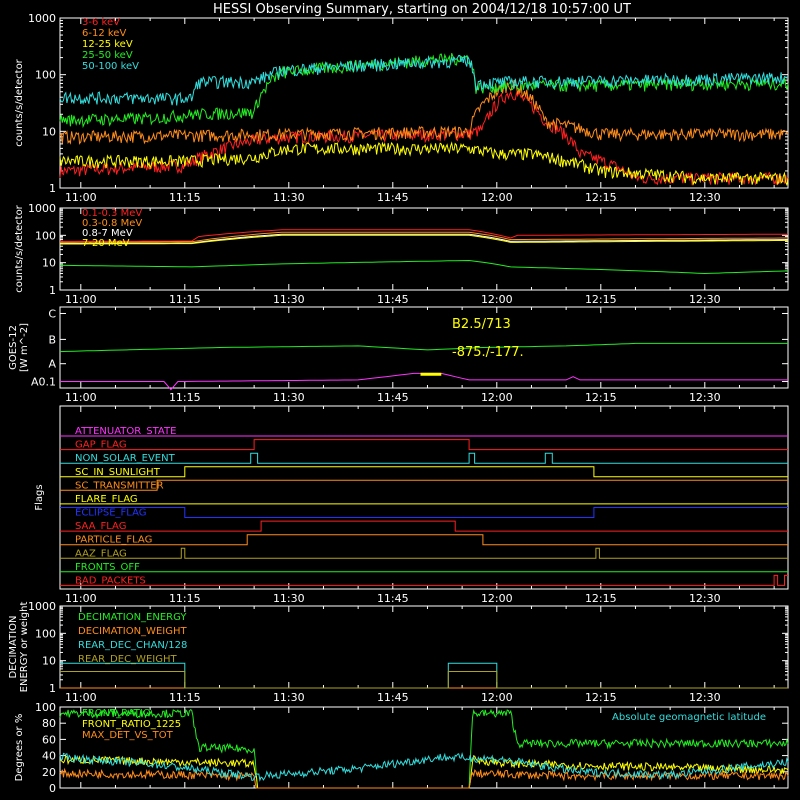 Image resolution: width=800 pixels, height=800 pixels. I want to click on legend-entry: 0.3-0.8 MeV, so click(112, 223).